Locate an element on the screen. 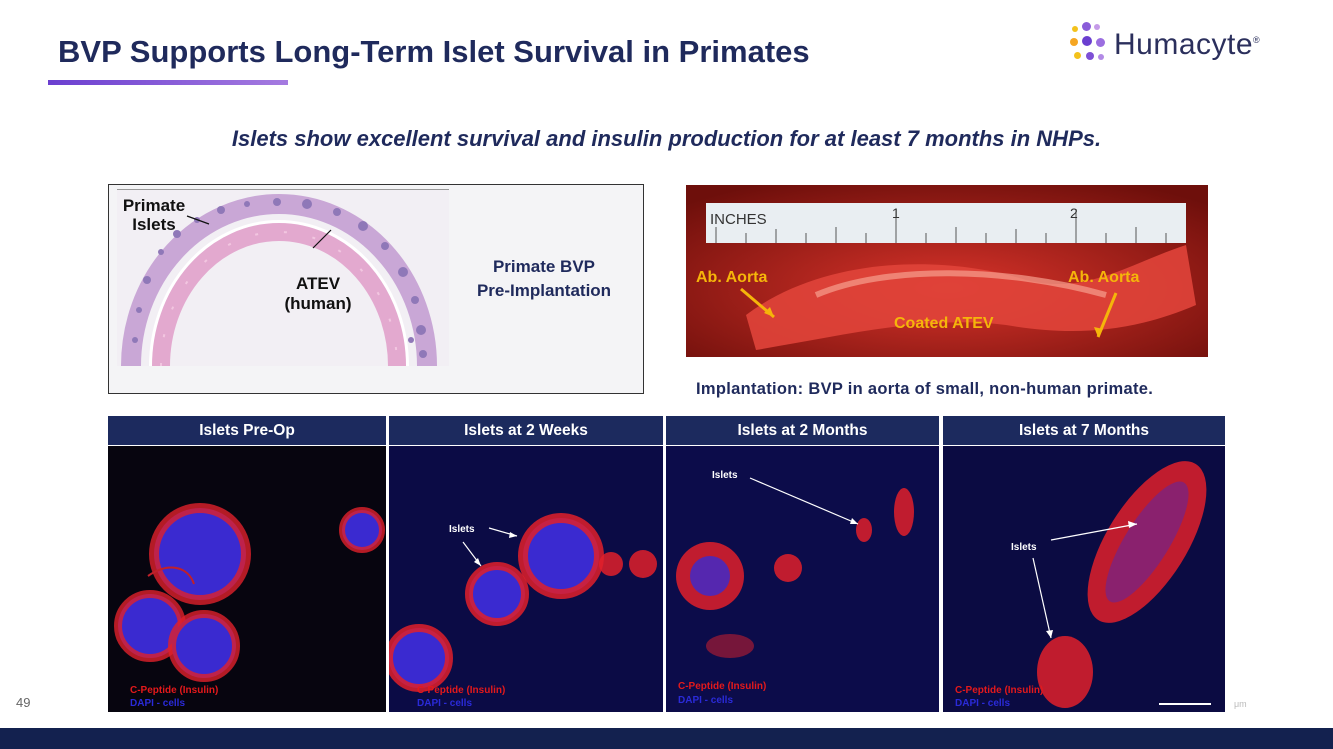 This screenshot has height=749, width=1333. micro-panel-2months: Islets C-Peptide (Insulin) DAPI - cells is located at coordinates (802, 579).